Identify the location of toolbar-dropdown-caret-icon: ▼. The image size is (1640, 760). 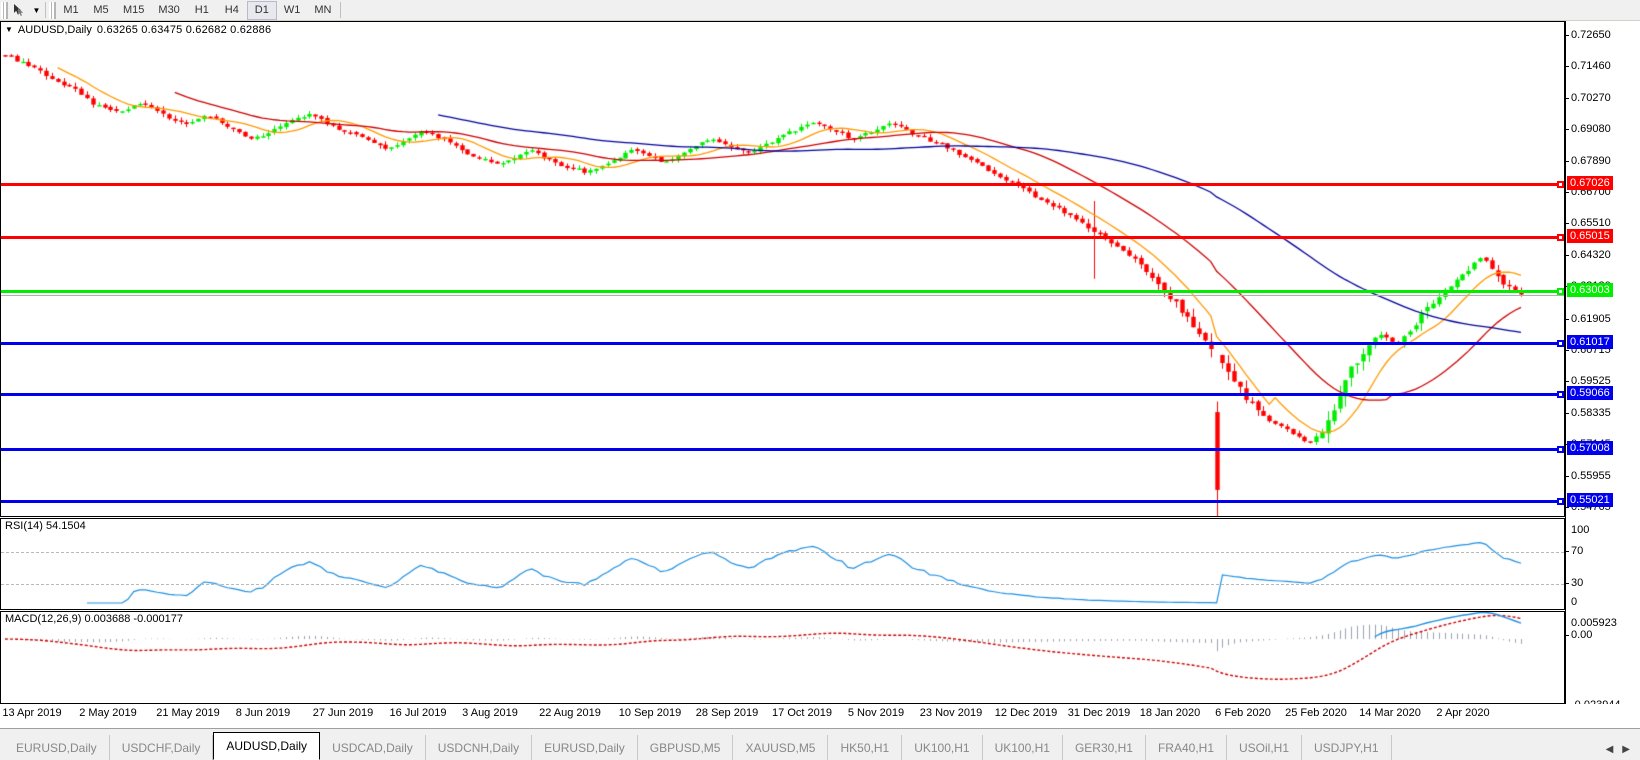
(36, 10).